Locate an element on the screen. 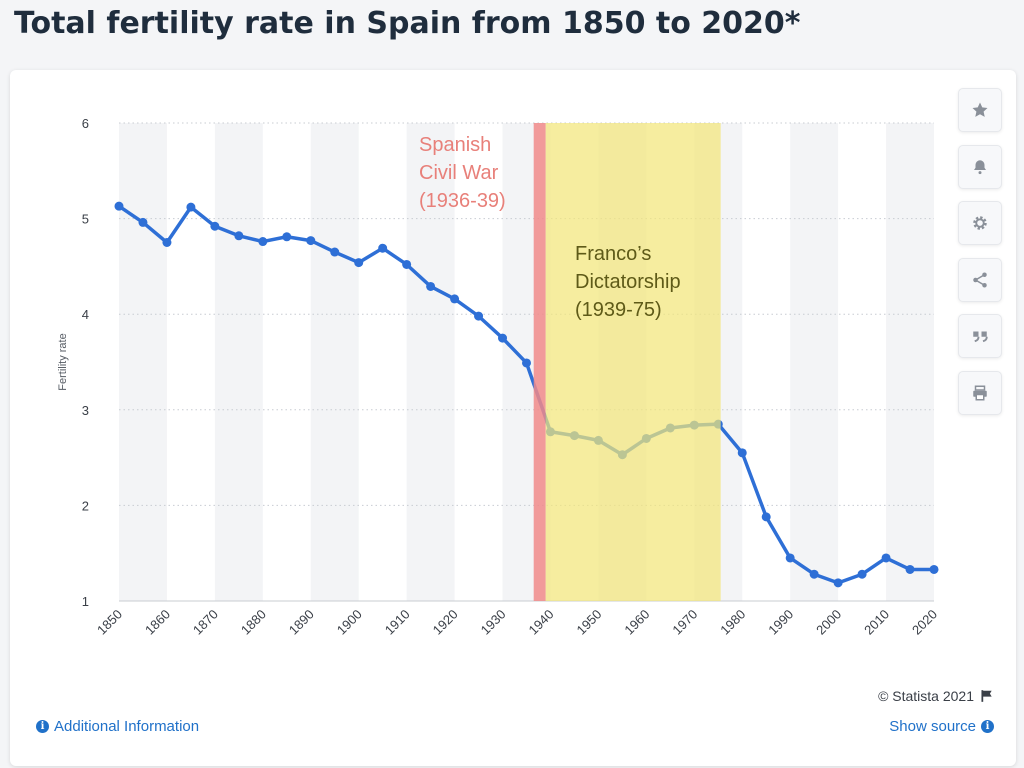 The width and height of the screenshot is (1024, 768). x-tick-label: 1880 is located at coordinates (253, 622).